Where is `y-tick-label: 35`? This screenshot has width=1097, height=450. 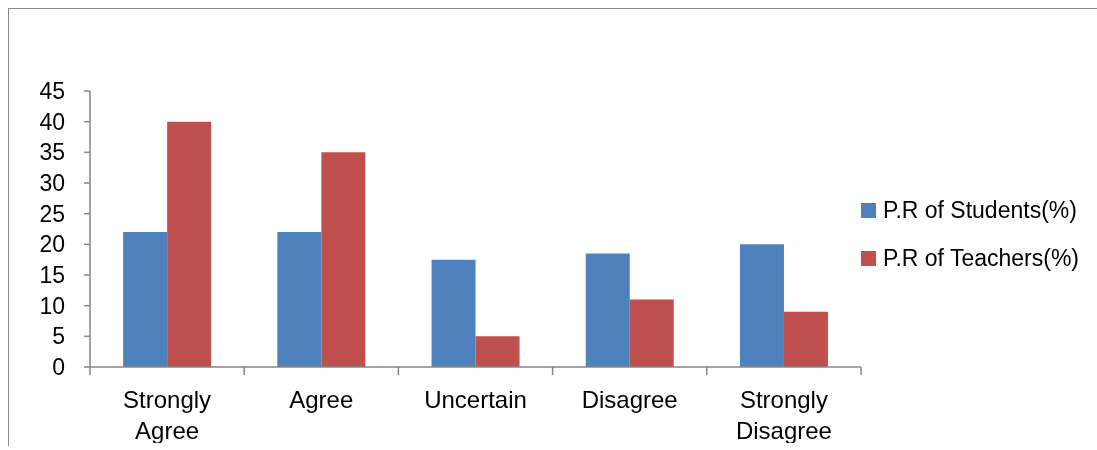 y-tick-label: 35 is located at coordinates (52, 152).